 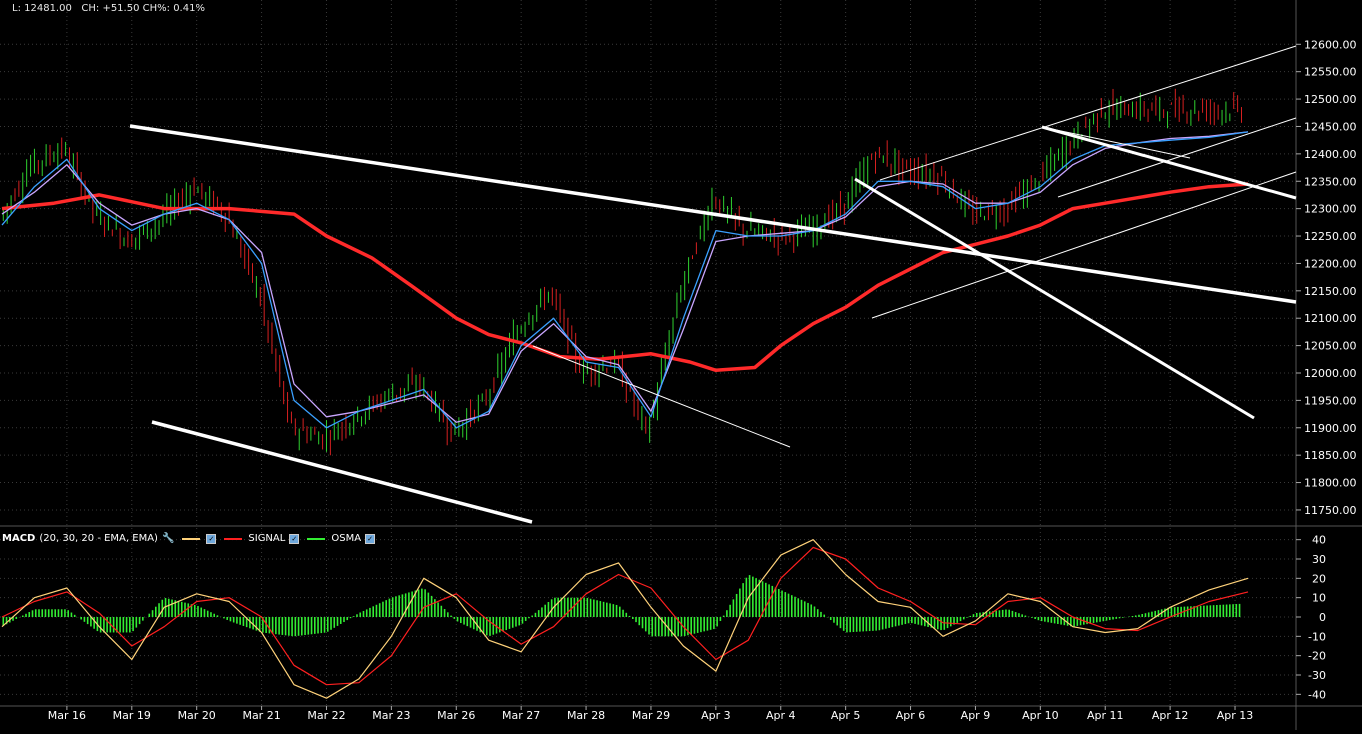 What do you see at coordinates (346, 538) in the screenshot?
I see `osma-label: OSMA` at bounding box center [346, 538].